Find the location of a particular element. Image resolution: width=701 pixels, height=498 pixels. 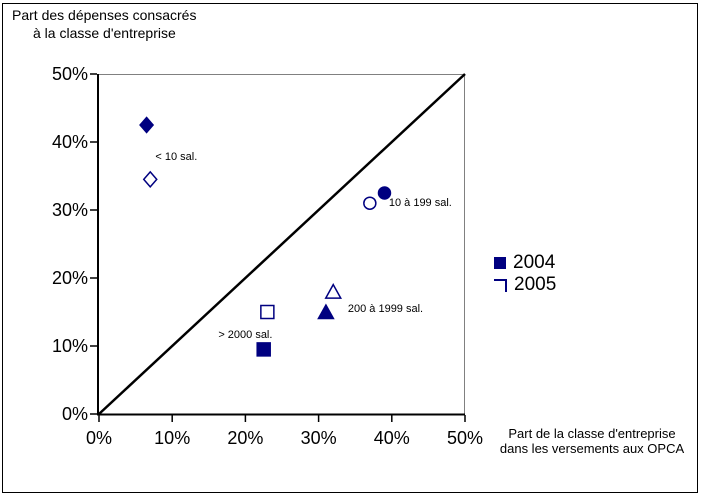

data-point-diamond-filled is located at coordinates (147, 125).